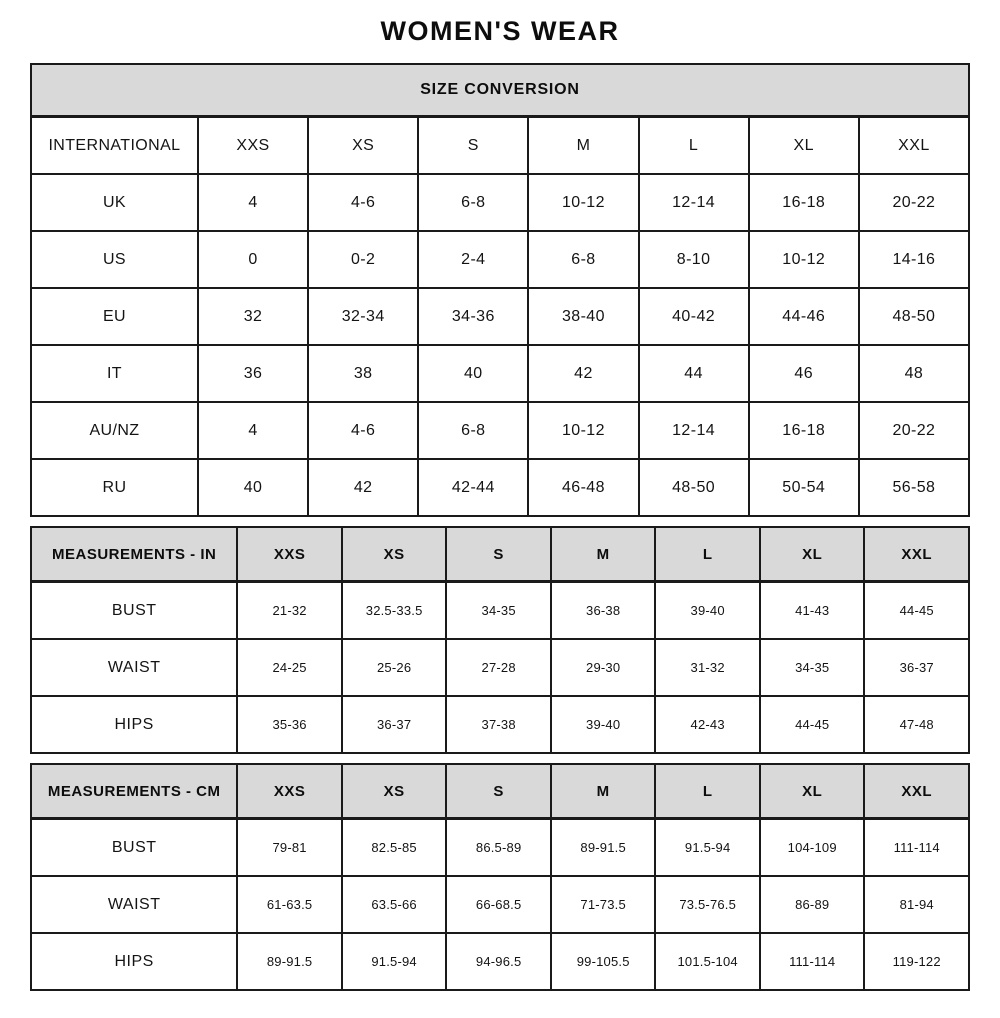 This screenshot has height=1018, width=1000. What do you see at coordinates (289, 610) in the screenshot?
I see `measurement-value: 21-32` at bounding box center [289, 610].